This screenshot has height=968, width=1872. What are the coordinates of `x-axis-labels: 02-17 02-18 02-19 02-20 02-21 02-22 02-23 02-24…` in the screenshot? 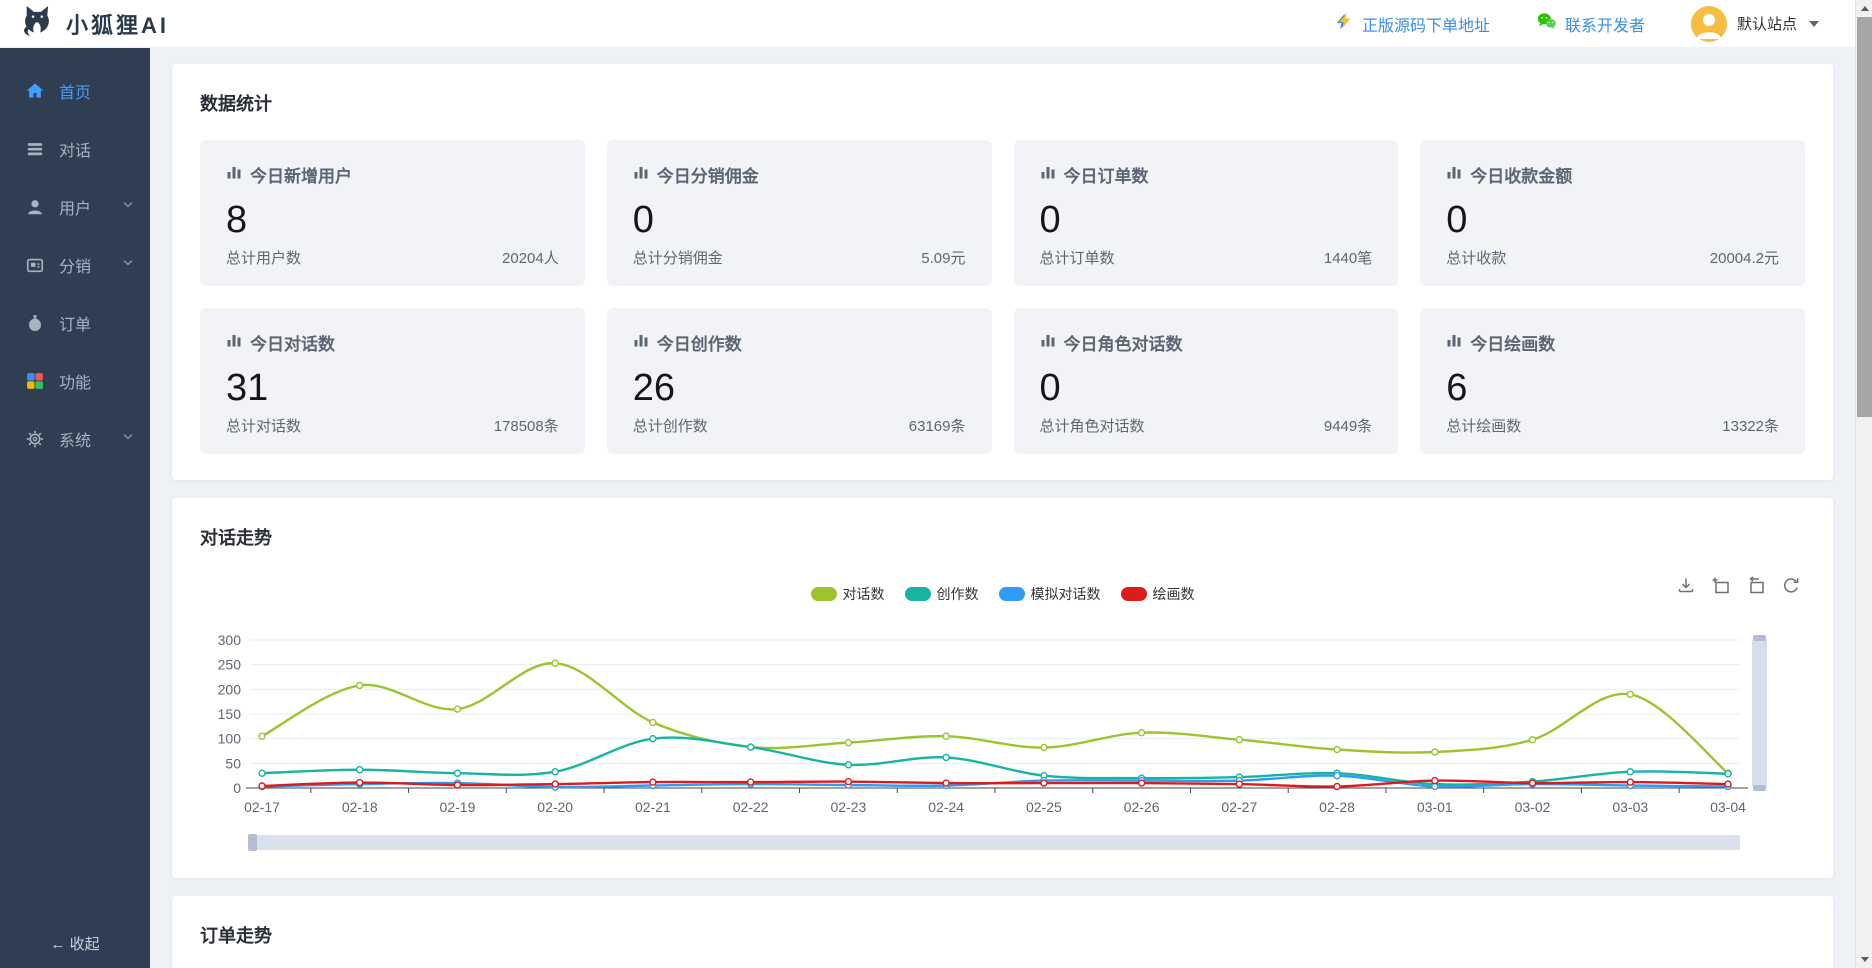 It's located at (995, 807).